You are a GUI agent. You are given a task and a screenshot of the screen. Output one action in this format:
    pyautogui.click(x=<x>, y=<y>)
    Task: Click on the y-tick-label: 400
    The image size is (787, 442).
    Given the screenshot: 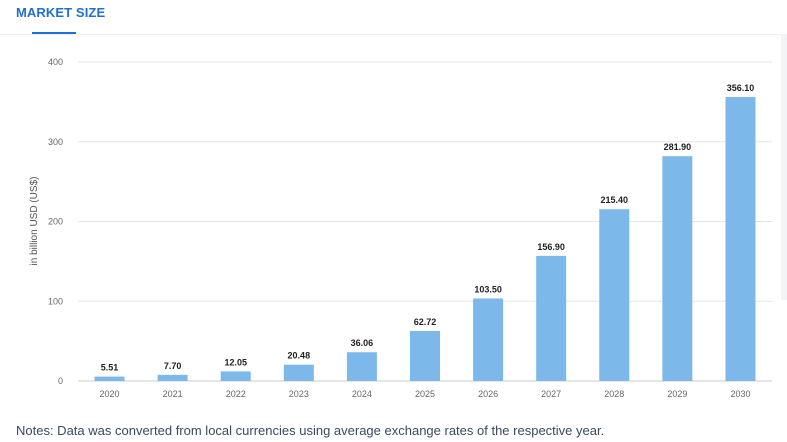 What is the action you would take?
    pyautogui.click(x=55, y=62)
    